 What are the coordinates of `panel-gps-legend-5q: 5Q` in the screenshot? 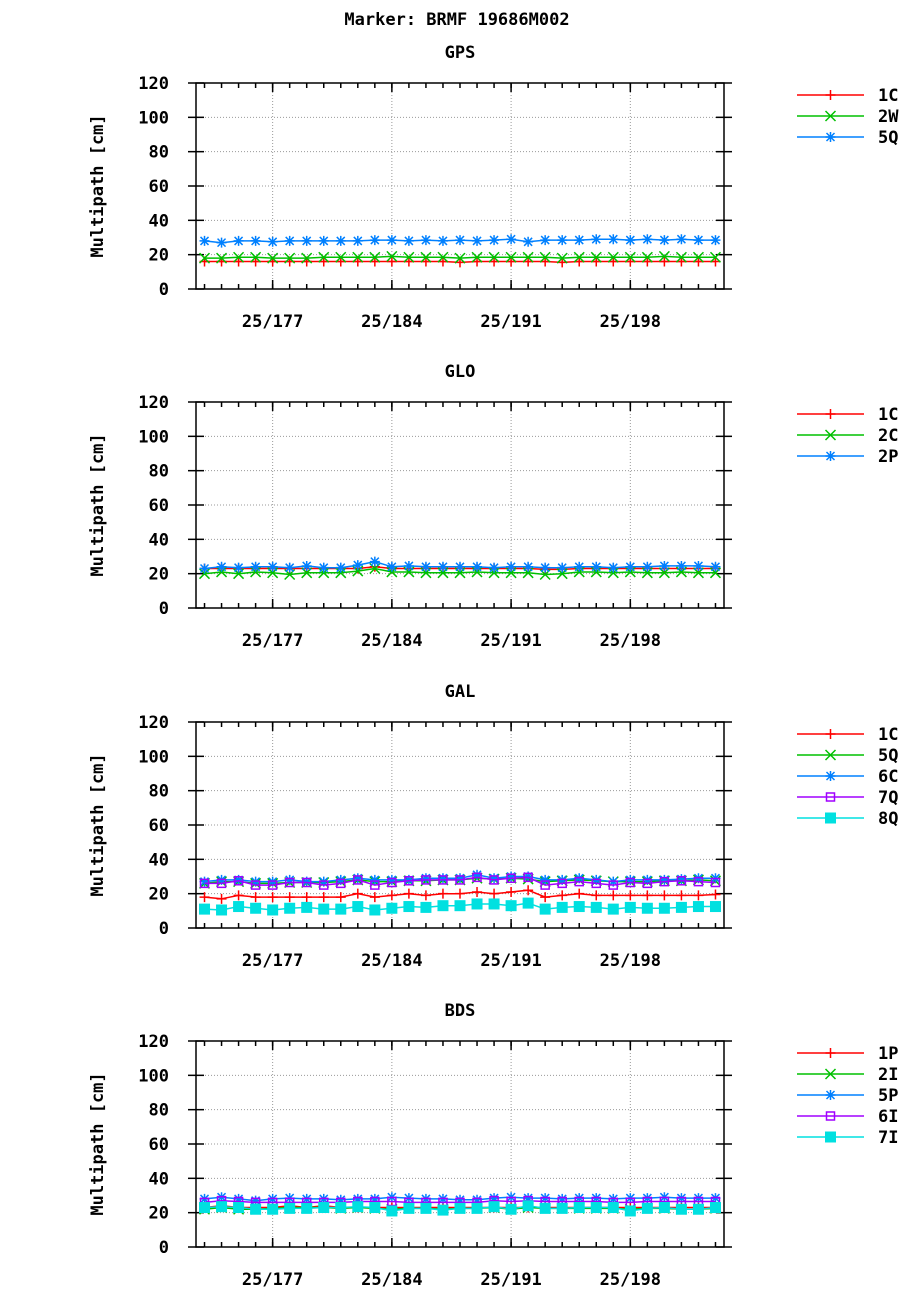 It's located at (847, 138).